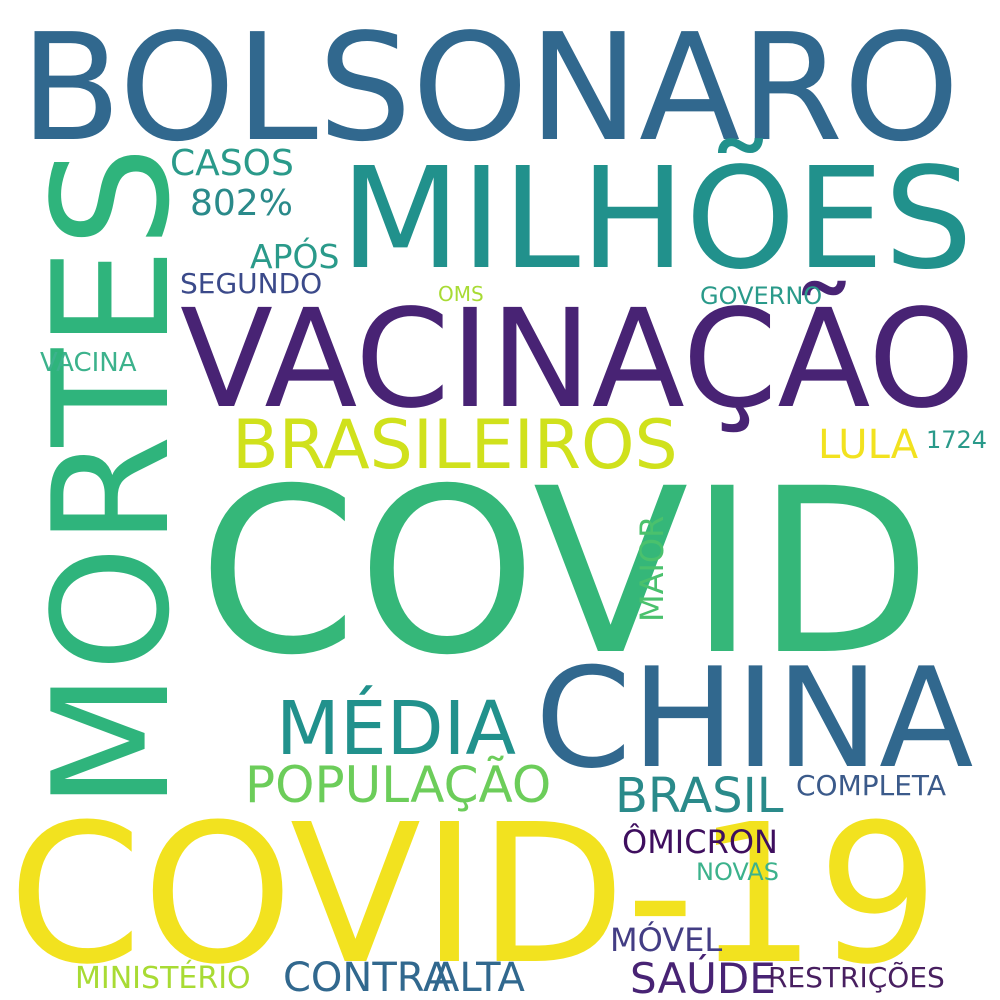 This screenshot has height=1000, width=1000. I want to click on word-segundo: SEGUNDO, so click(251, 283).